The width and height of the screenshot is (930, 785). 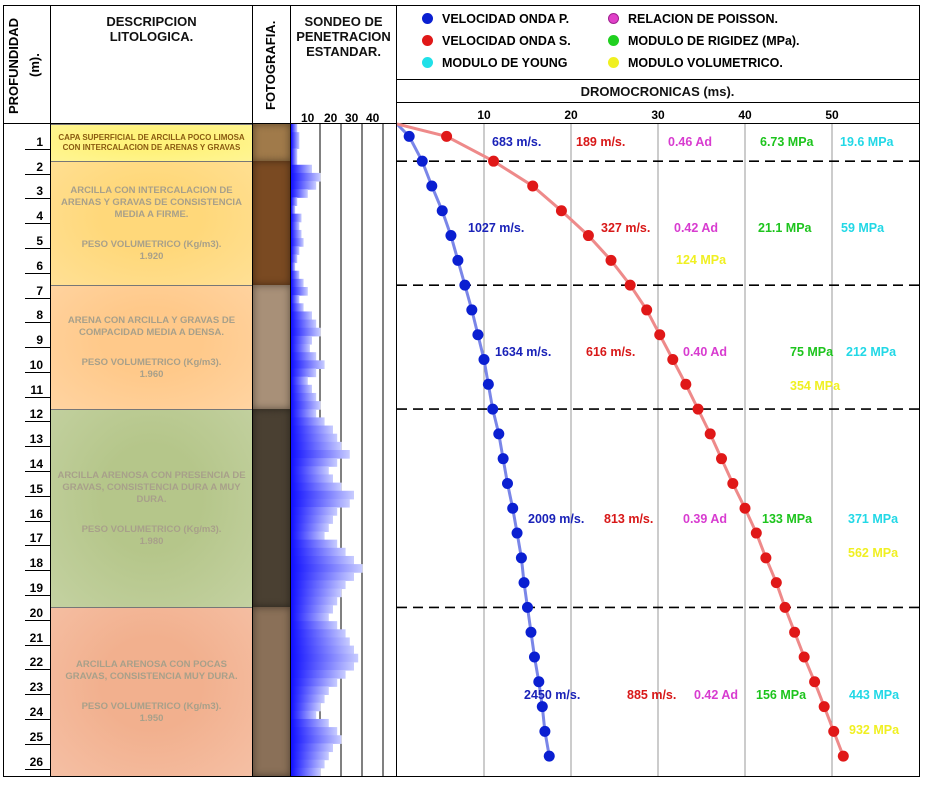 I want to click on annotation-vs: 189 m/s., so click(x=601, y=142).